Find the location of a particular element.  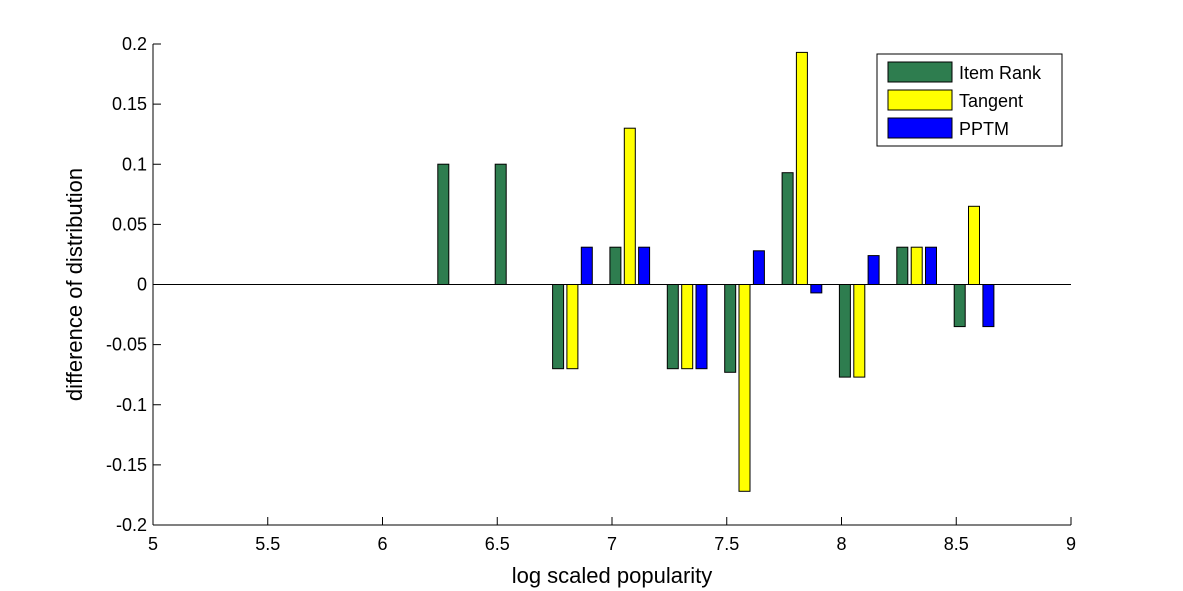

legend: Item Rank Tangent PPTM is located at coordinates (969, 100).